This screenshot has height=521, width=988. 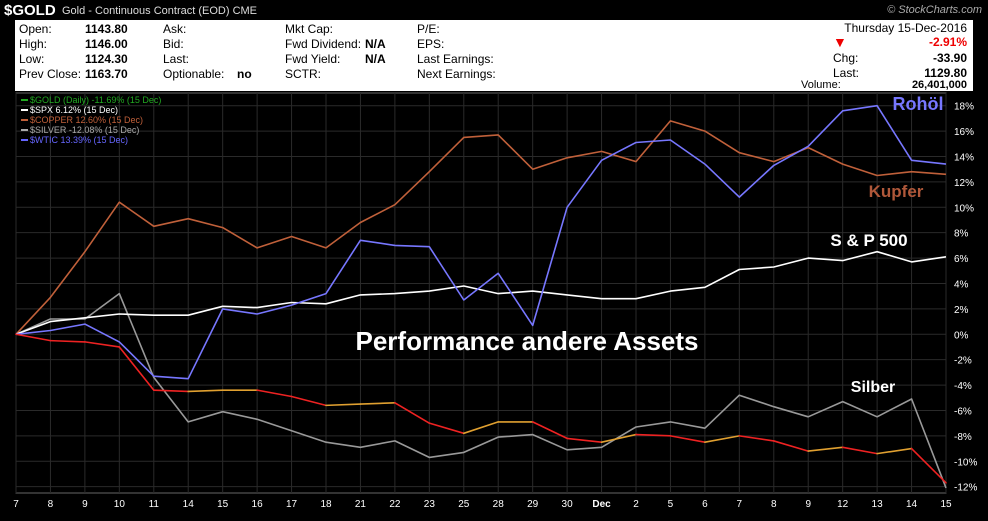 I want to click on y-tick-label: 8%, so click(x=961, y=234).